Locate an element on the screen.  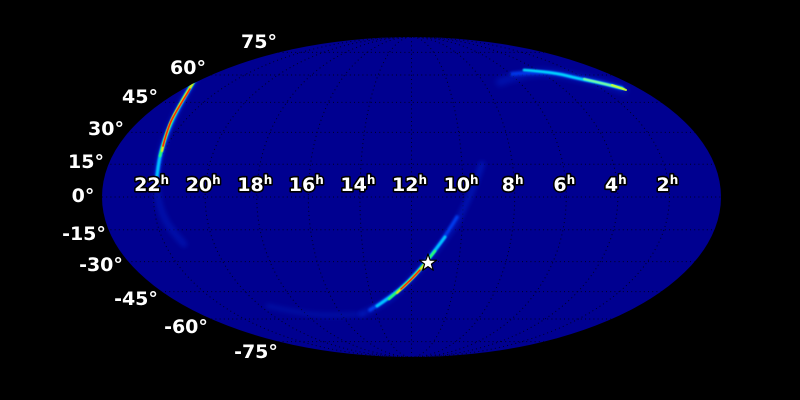
meridian-line is located at coordinates (411, 197).